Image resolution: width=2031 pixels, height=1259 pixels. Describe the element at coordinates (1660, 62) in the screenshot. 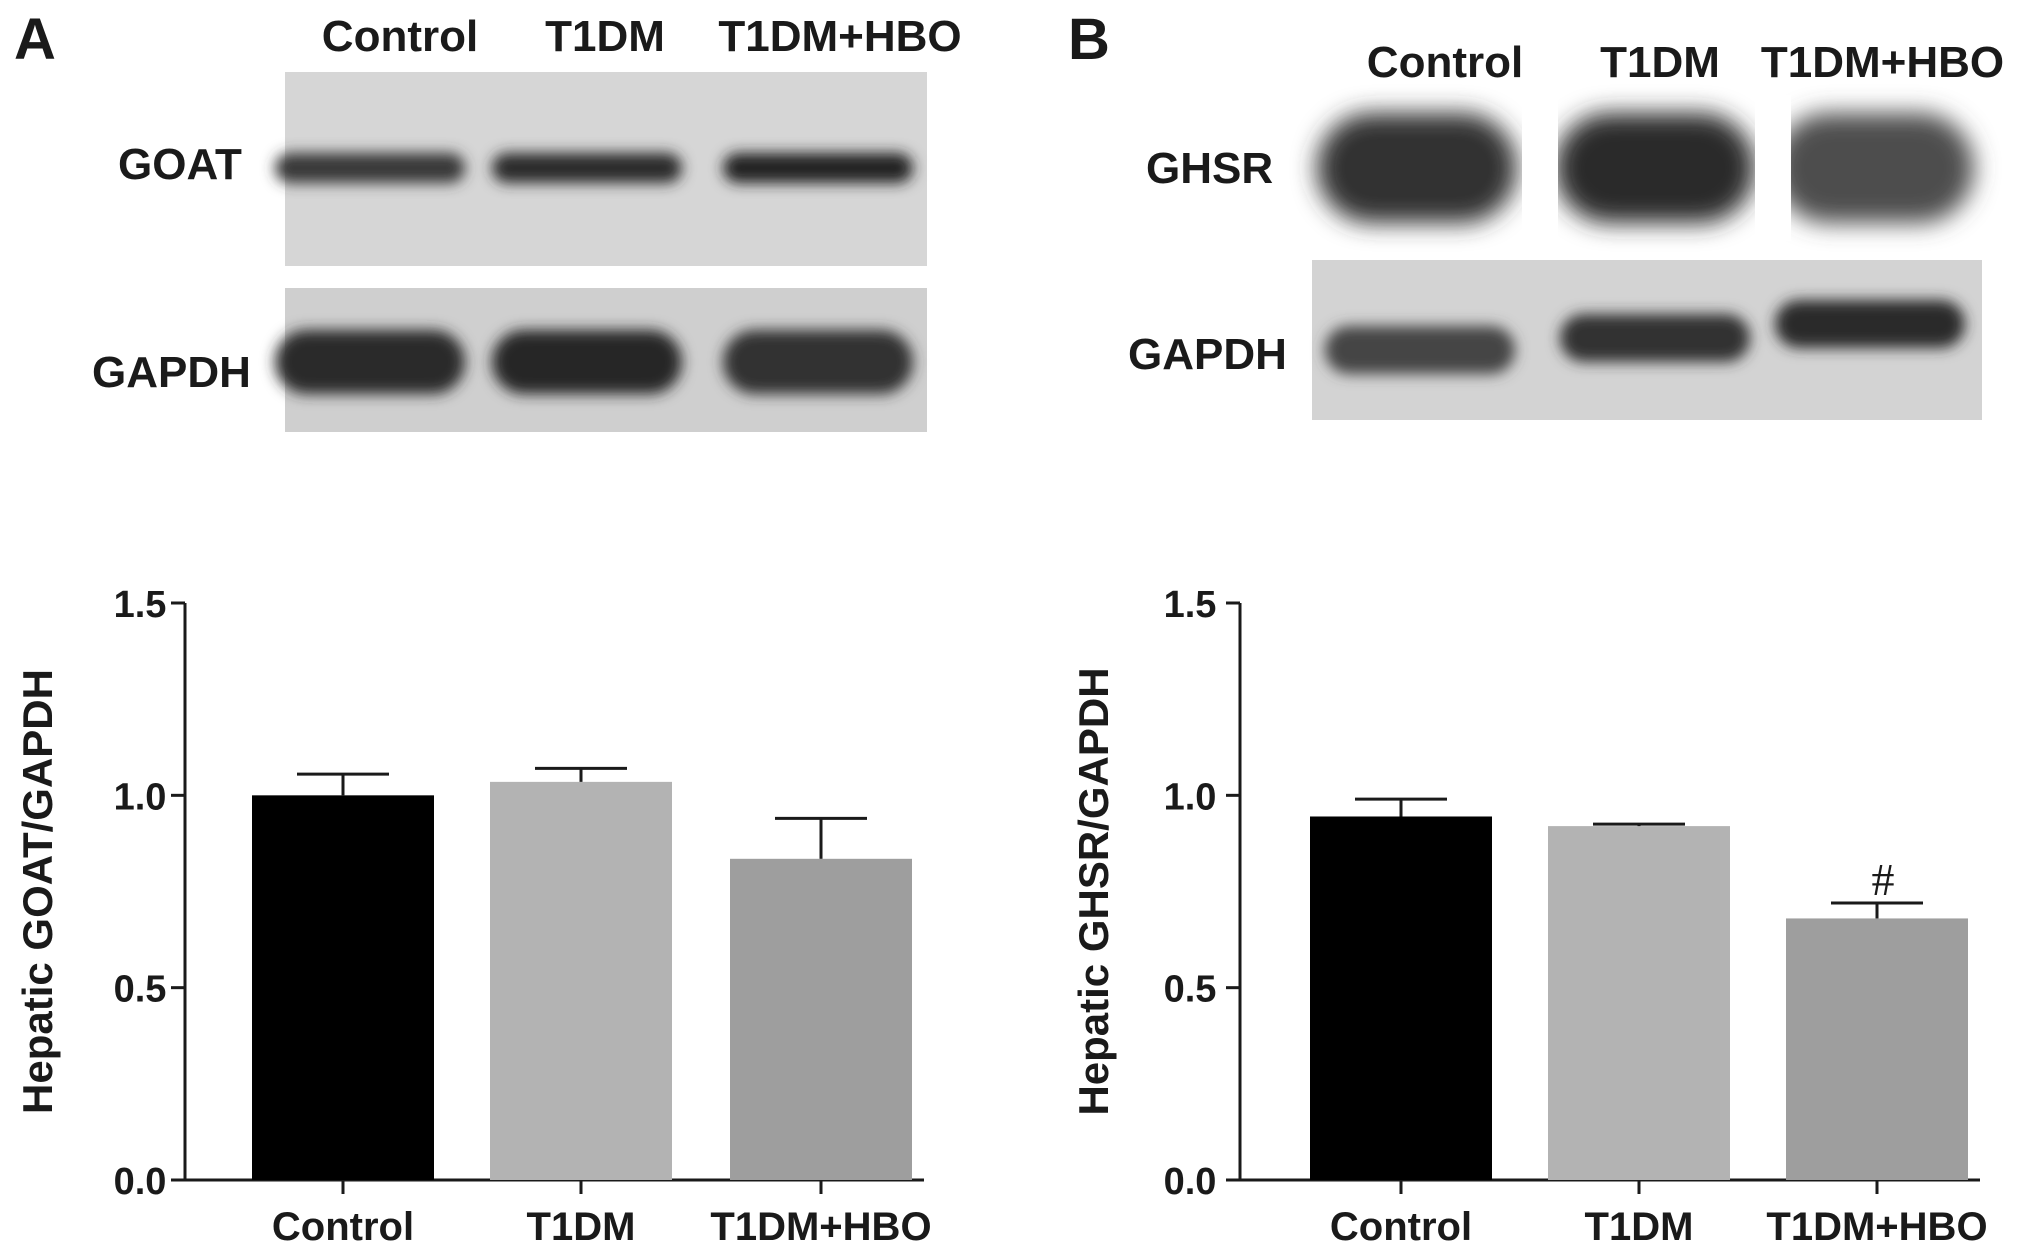

I see `blot-b-lane-label: T1DM` at that location.